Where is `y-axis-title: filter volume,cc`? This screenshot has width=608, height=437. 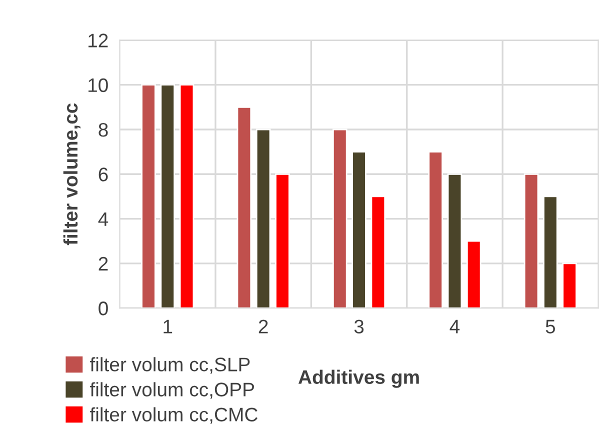
y-axis-title: filter volume,cc is located at coordinates (71, 174).